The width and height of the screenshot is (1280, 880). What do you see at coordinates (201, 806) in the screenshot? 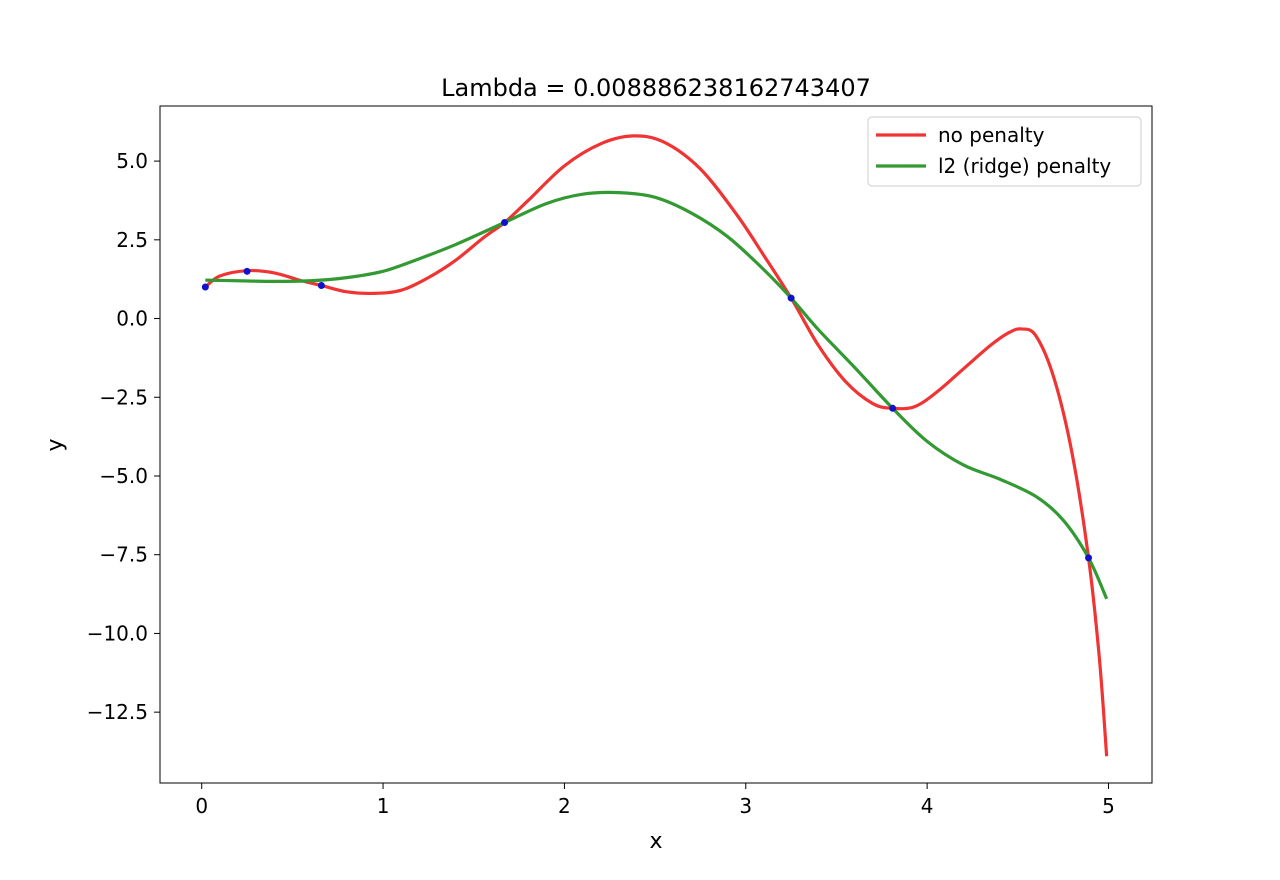
I see `x-tick-label: 0` at bounding box center [201, 806].